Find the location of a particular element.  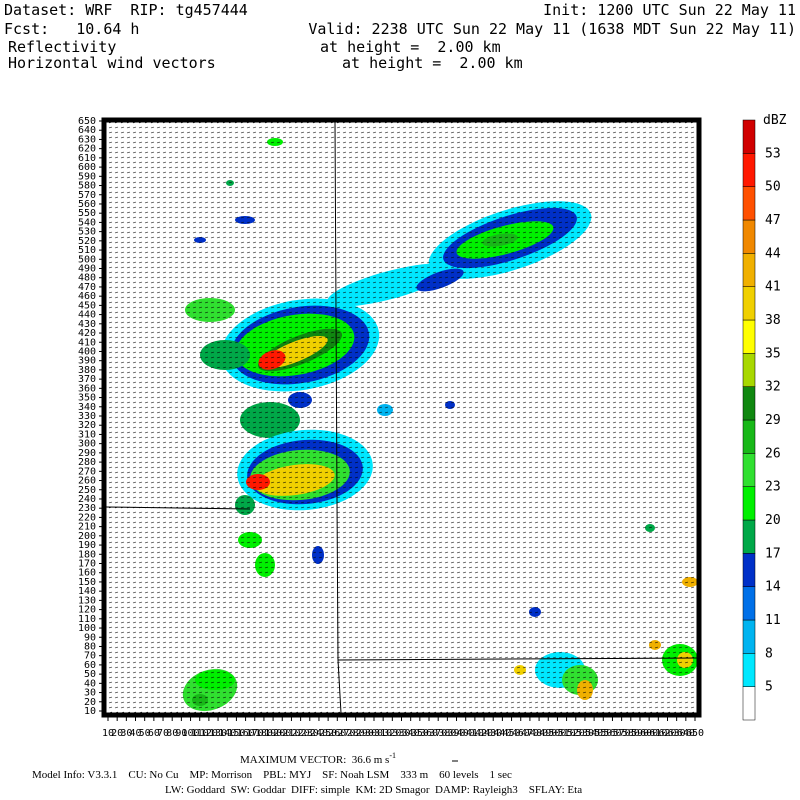

y-tick-label: 630 is located at coordinates (87, 139).